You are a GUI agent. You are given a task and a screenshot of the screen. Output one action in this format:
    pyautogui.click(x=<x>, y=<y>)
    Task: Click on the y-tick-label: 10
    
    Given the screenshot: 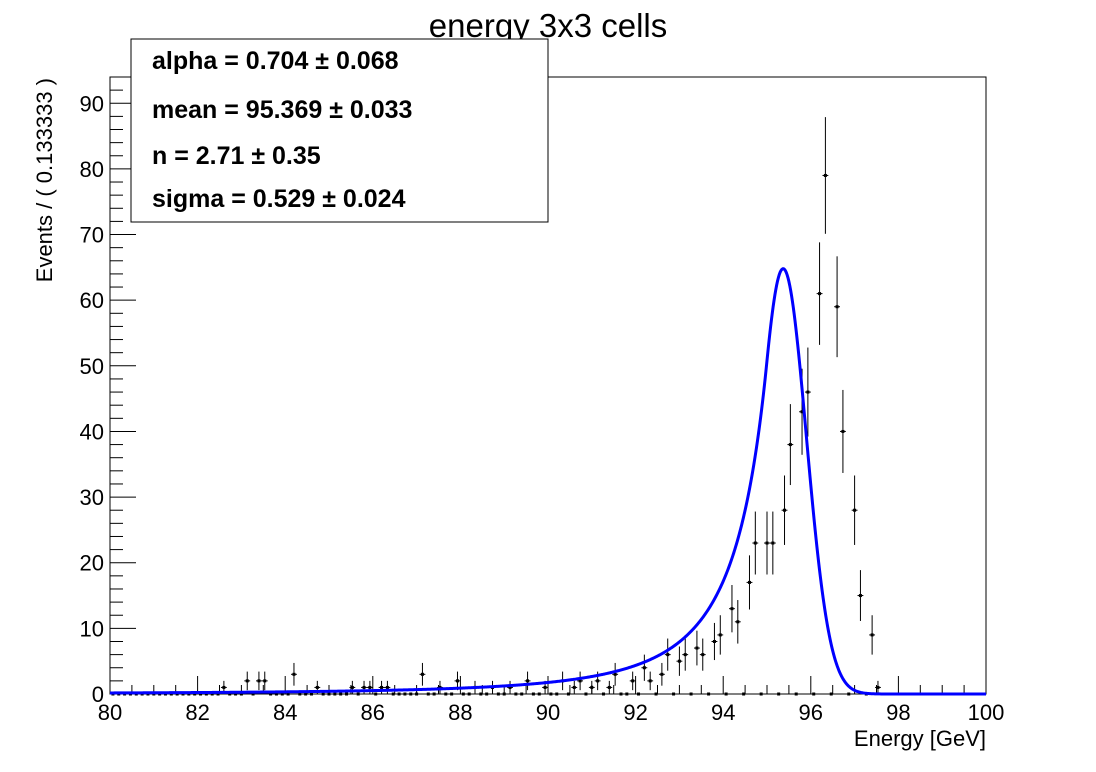 What is the action you would take?
    pyautogui.click(x=92, y=628)
    